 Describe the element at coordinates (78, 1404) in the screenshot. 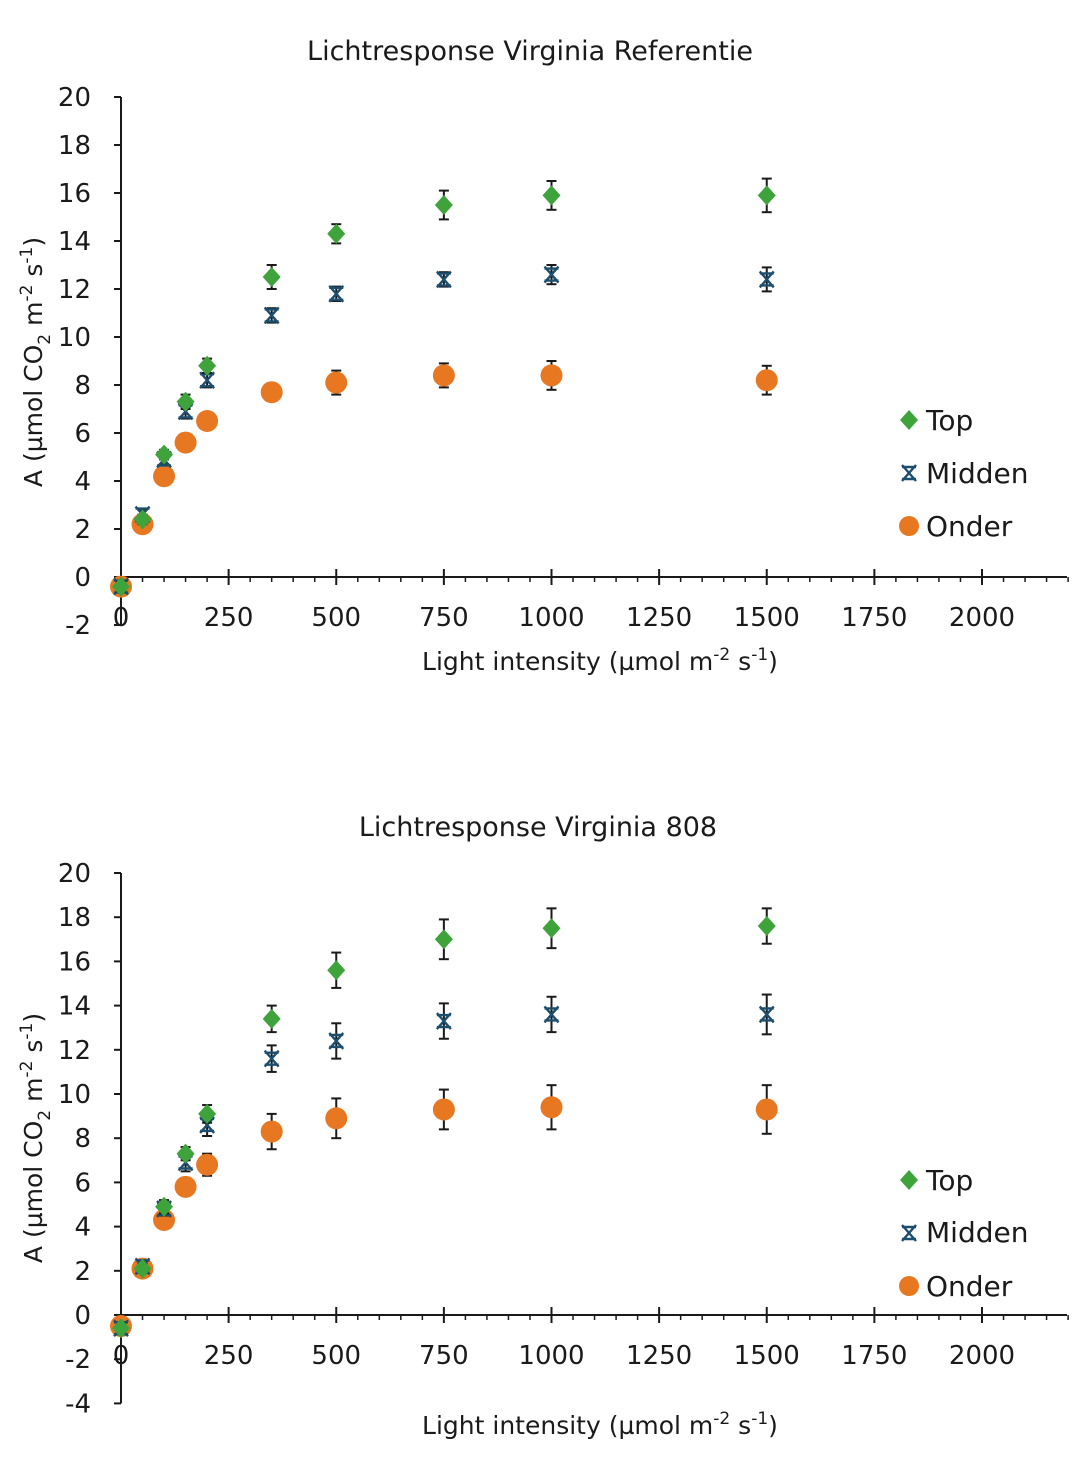

I see `y-tick-label: -4` at that location.